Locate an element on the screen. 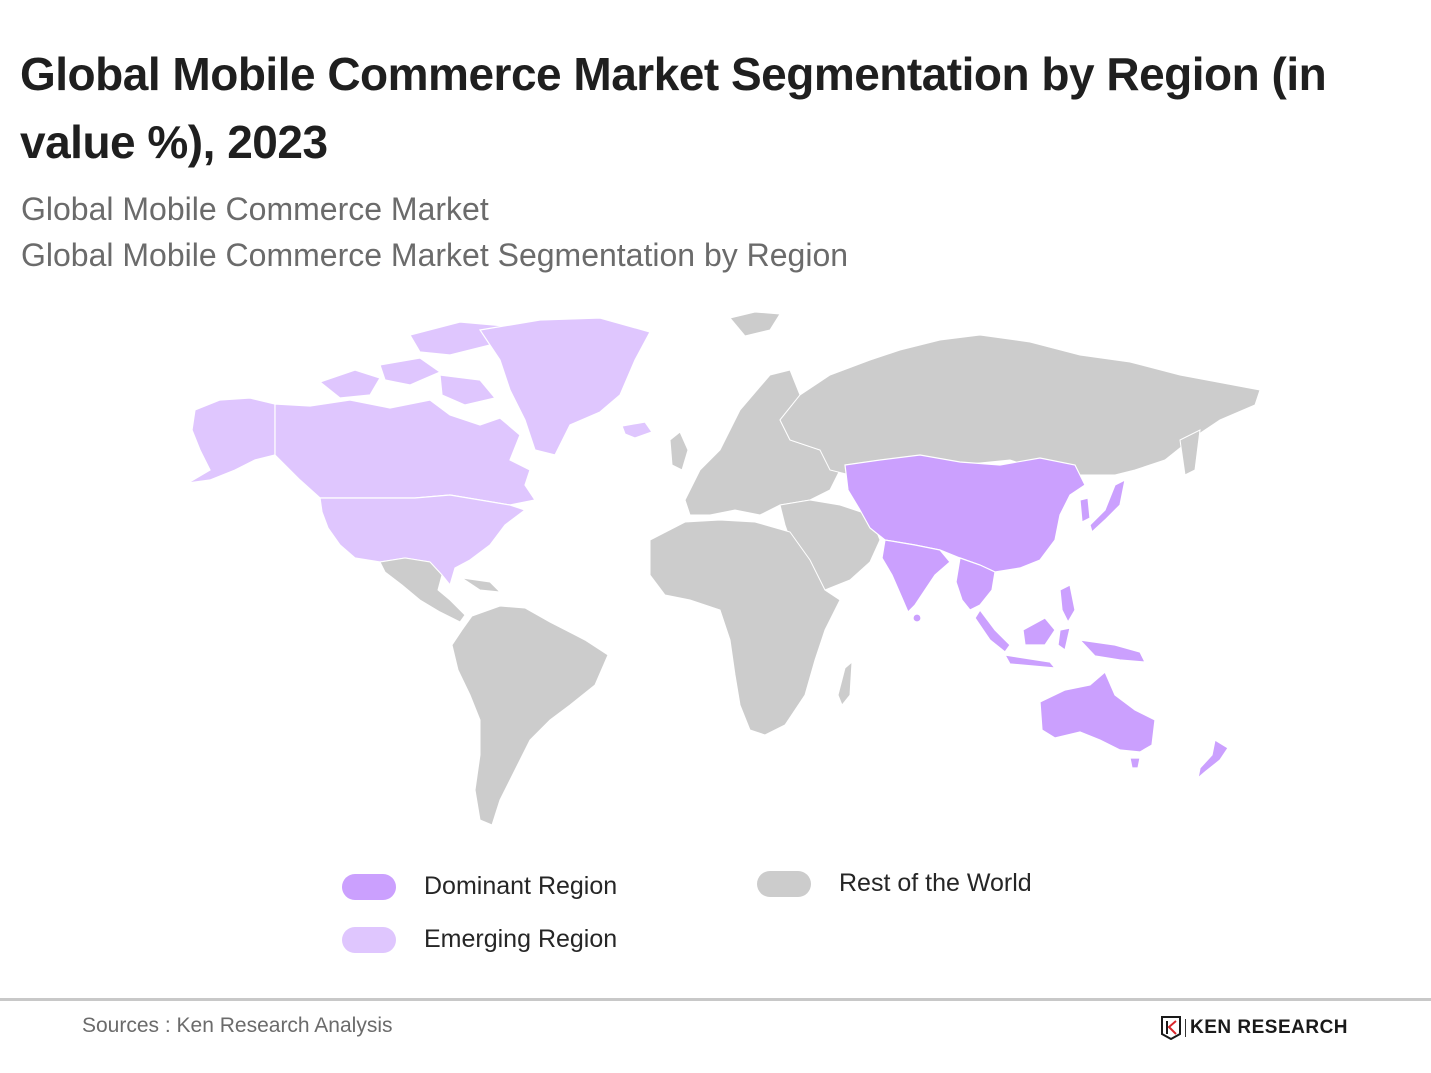 Image resolution: width=1431 pixels, height=1073 pixels. ken-research-logo: KEN RESEARCH is located at coordinates (1254, 1028).